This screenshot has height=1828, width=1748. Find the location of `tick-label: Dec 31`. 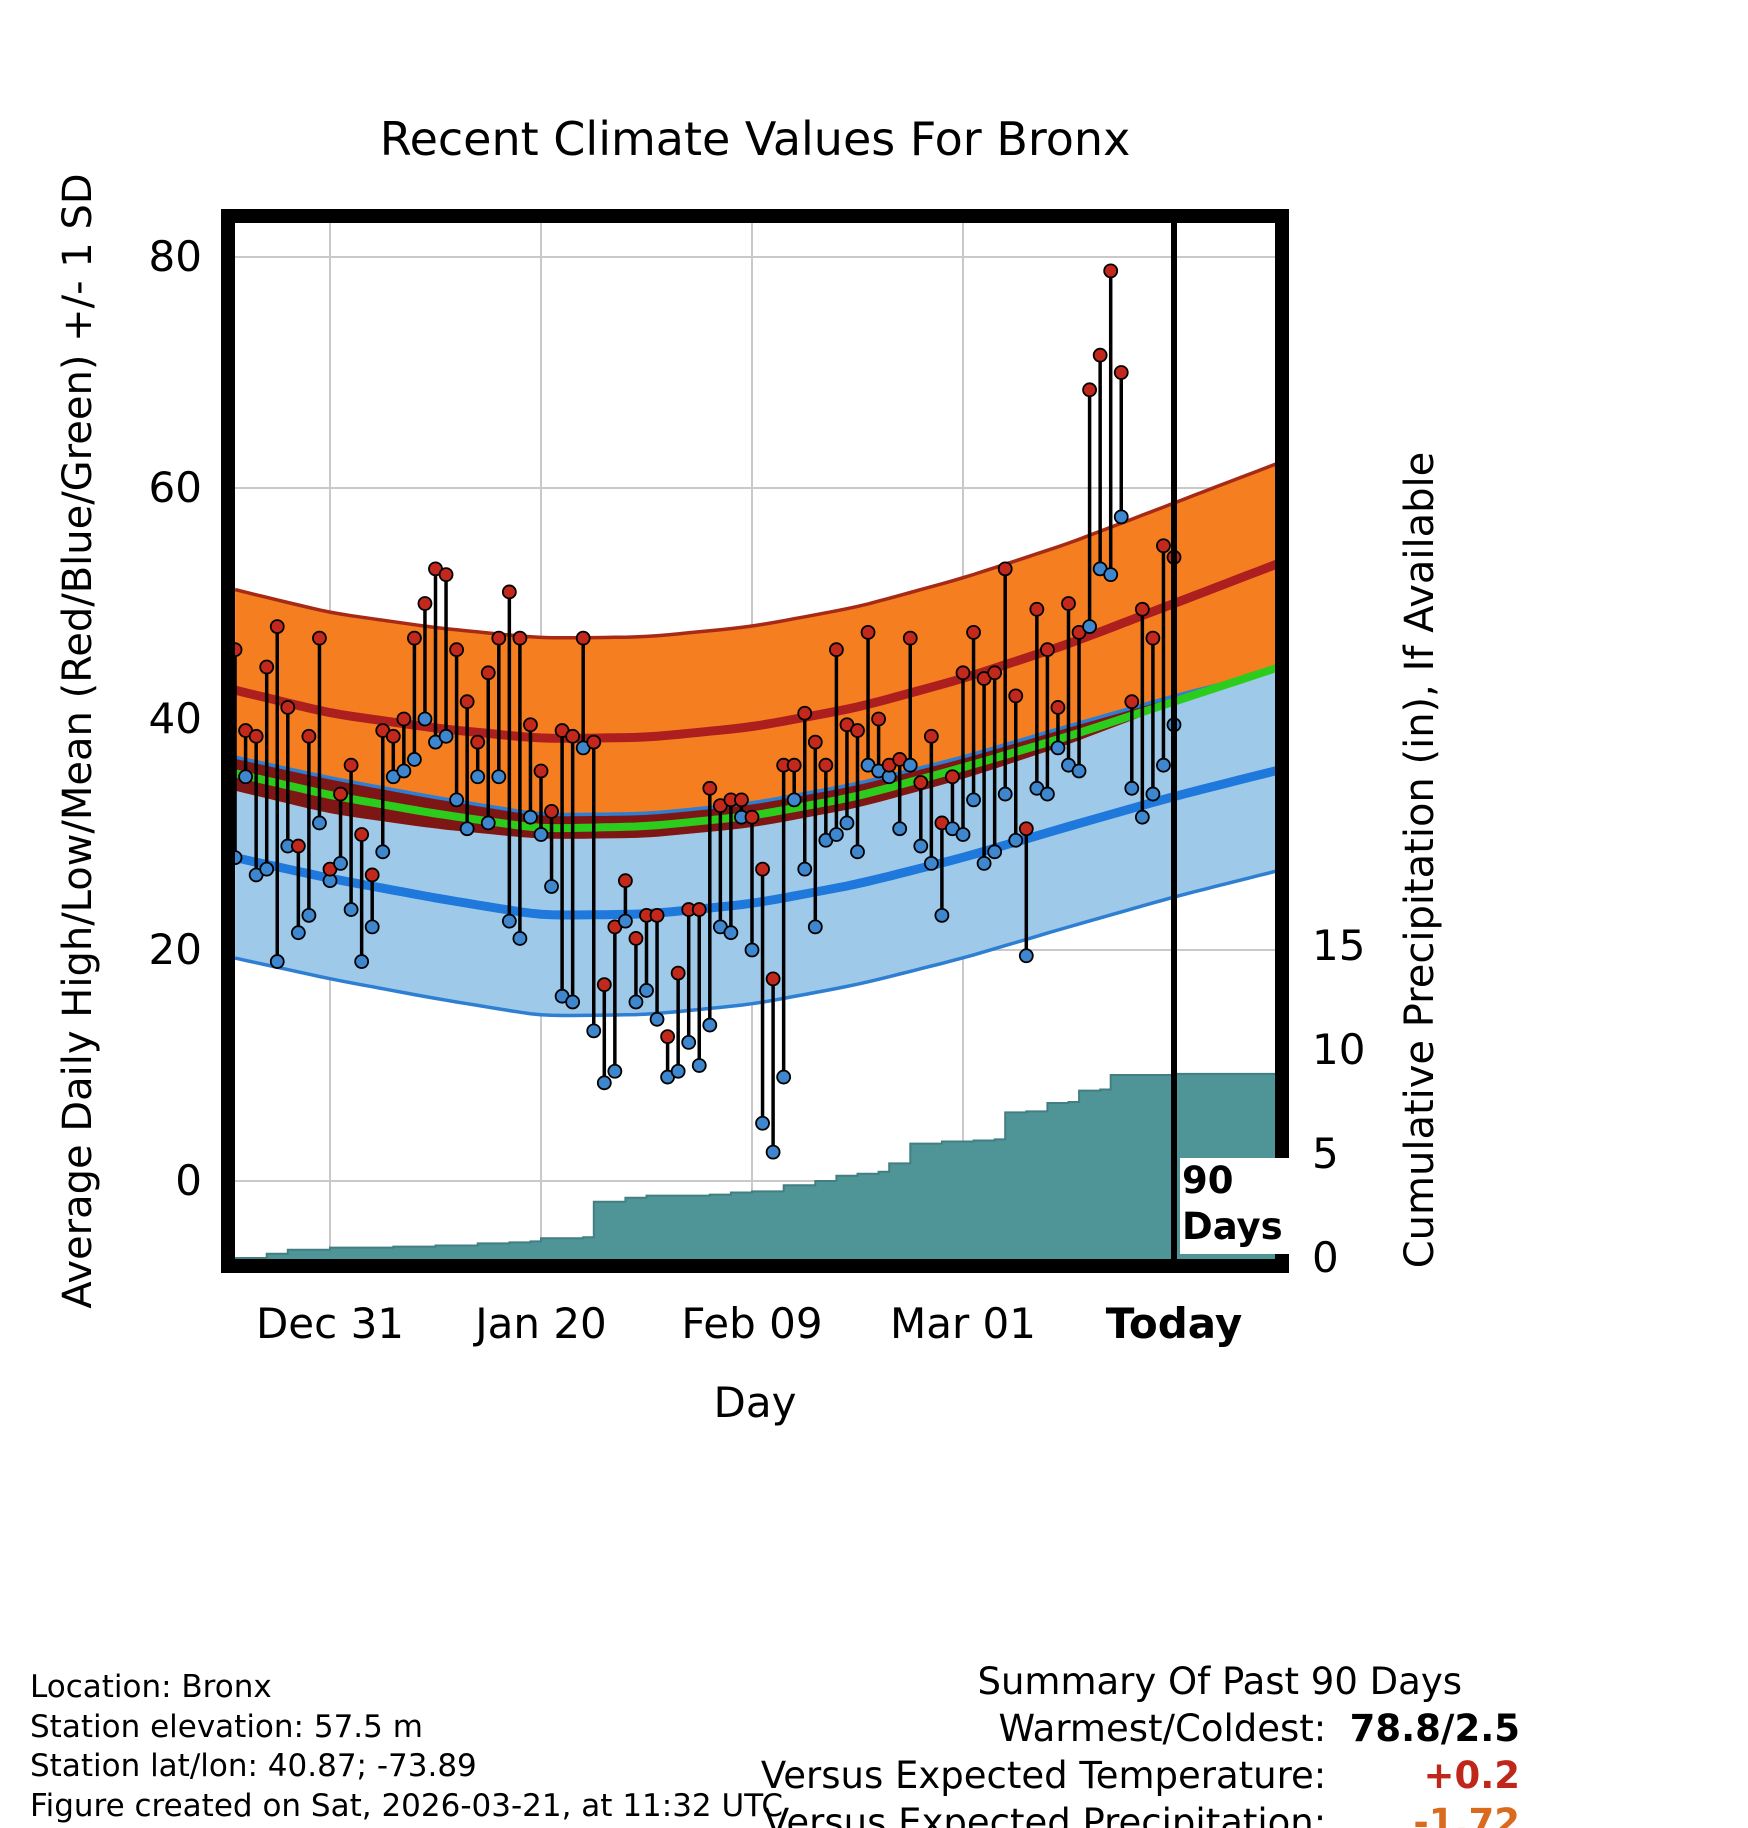

tick-label: Dec 31 is located at coordinates (330, 1323).